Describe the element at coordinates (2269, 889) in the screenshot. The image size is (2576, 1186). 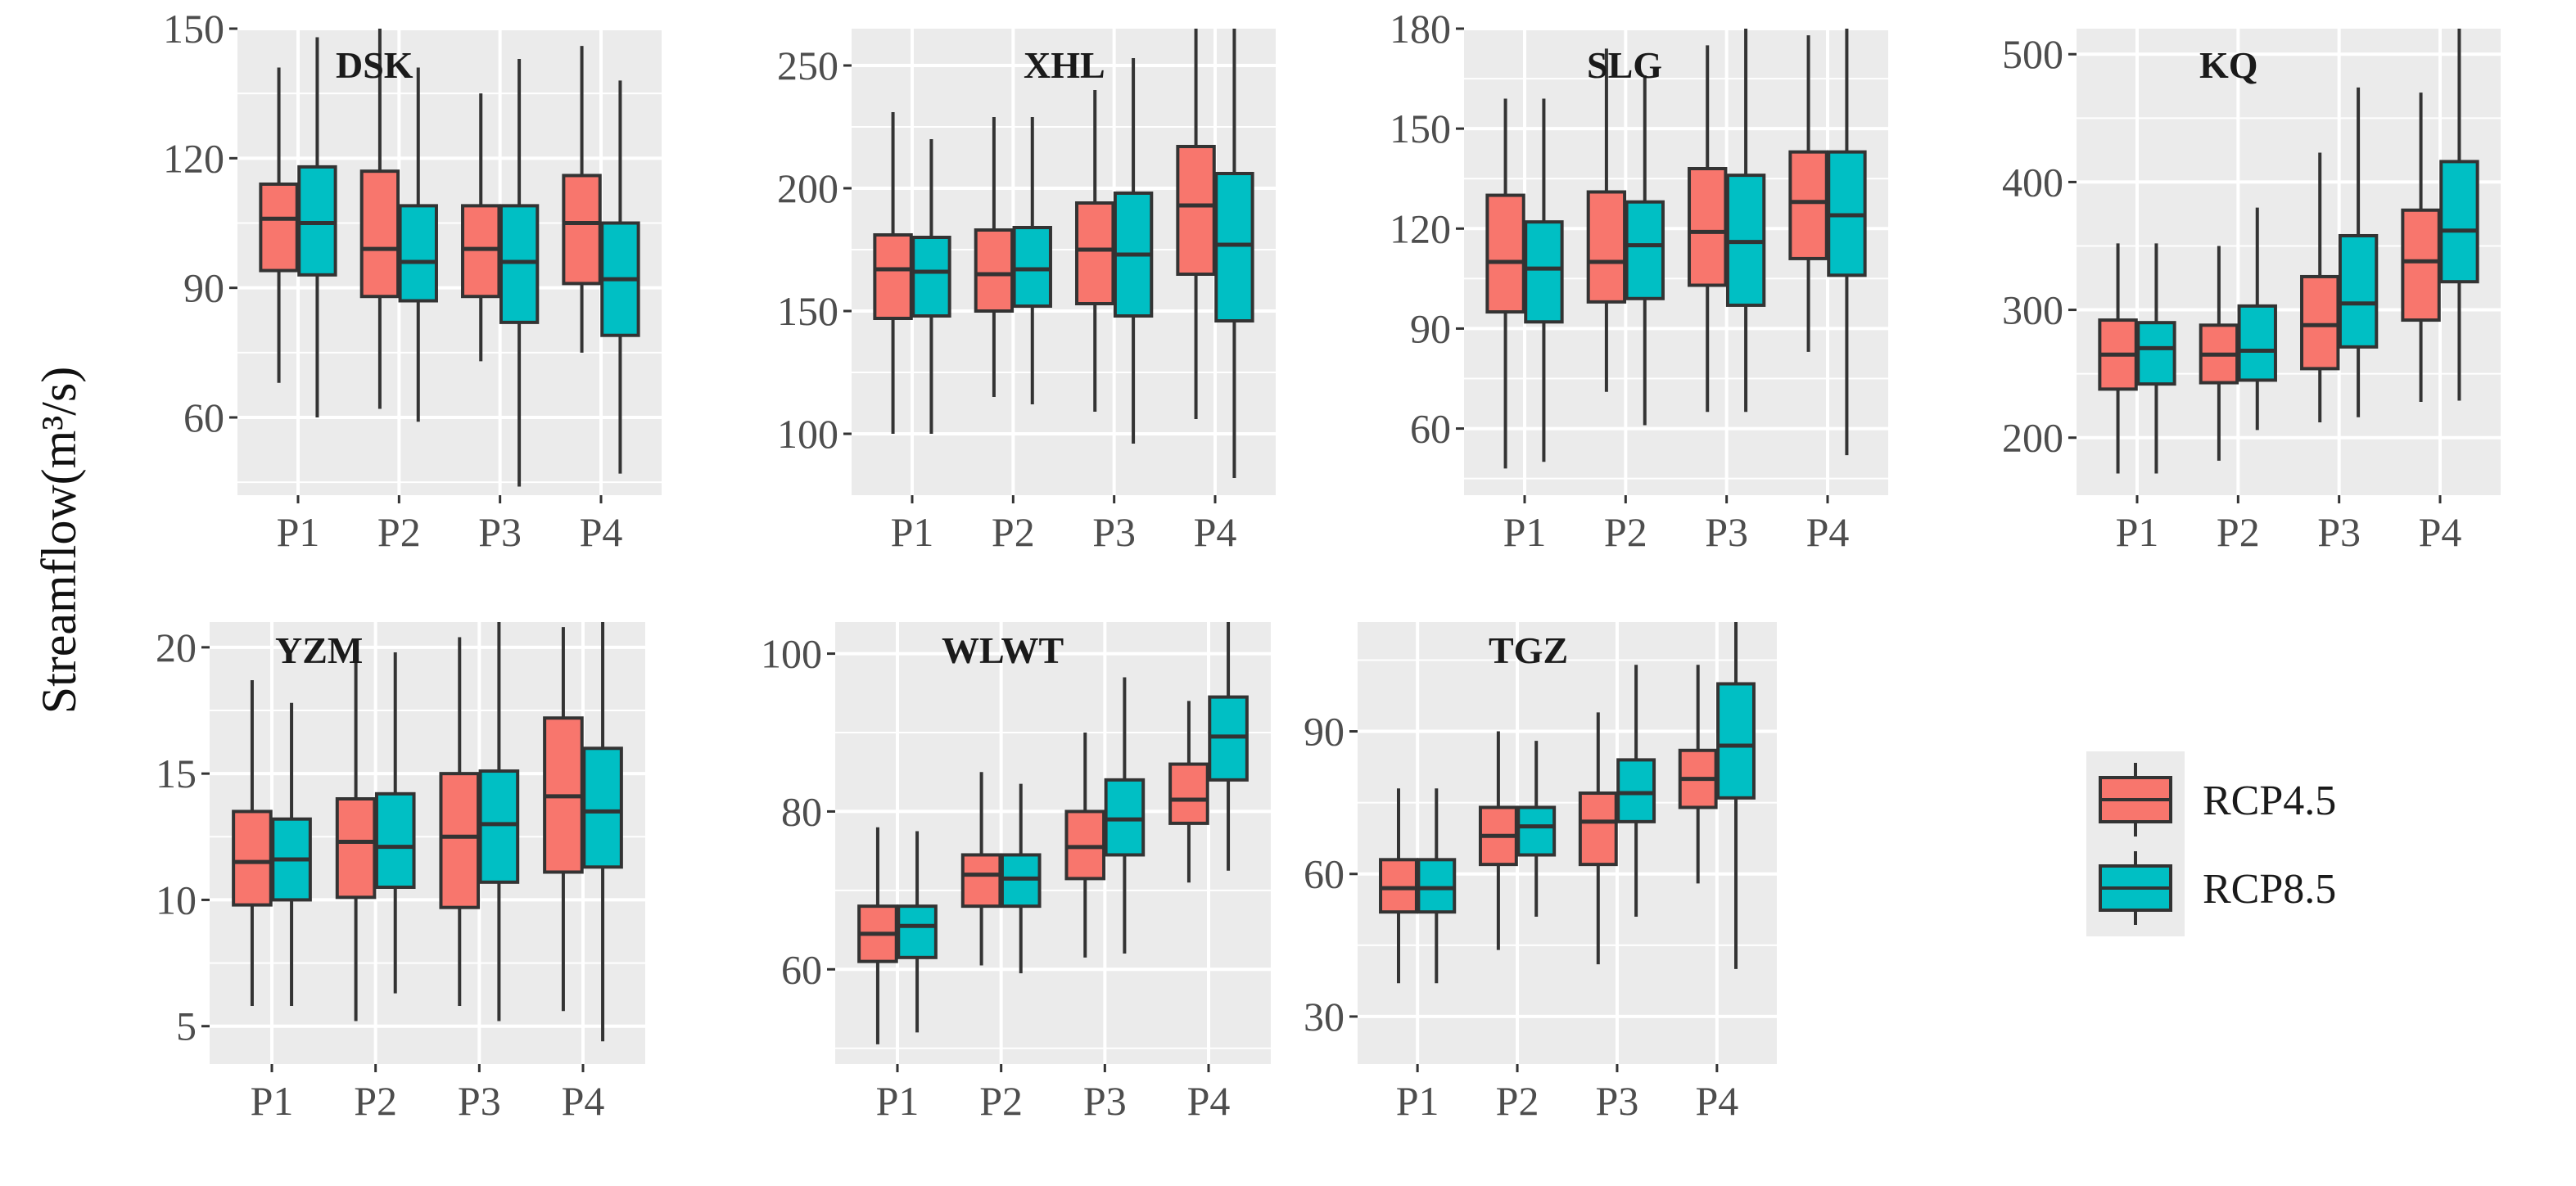
I see `legend-label: RCP8.5` at that location.